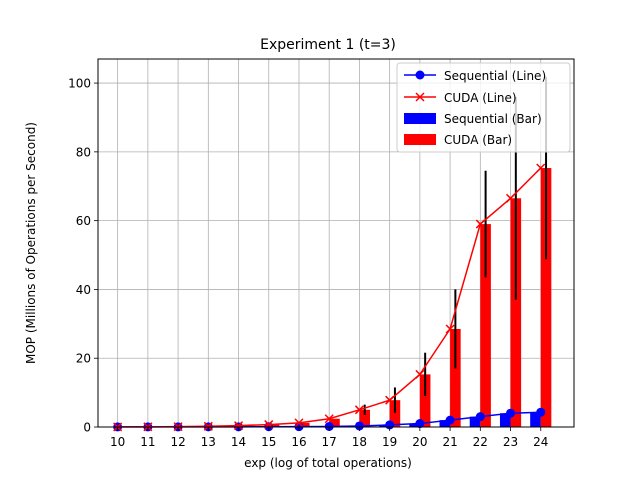  What do you see at coordinates (478, 140) in the screenshot?
I see `legend-label-cuda-bar: CUDA (Bar)` at bounding box center [478, 140].